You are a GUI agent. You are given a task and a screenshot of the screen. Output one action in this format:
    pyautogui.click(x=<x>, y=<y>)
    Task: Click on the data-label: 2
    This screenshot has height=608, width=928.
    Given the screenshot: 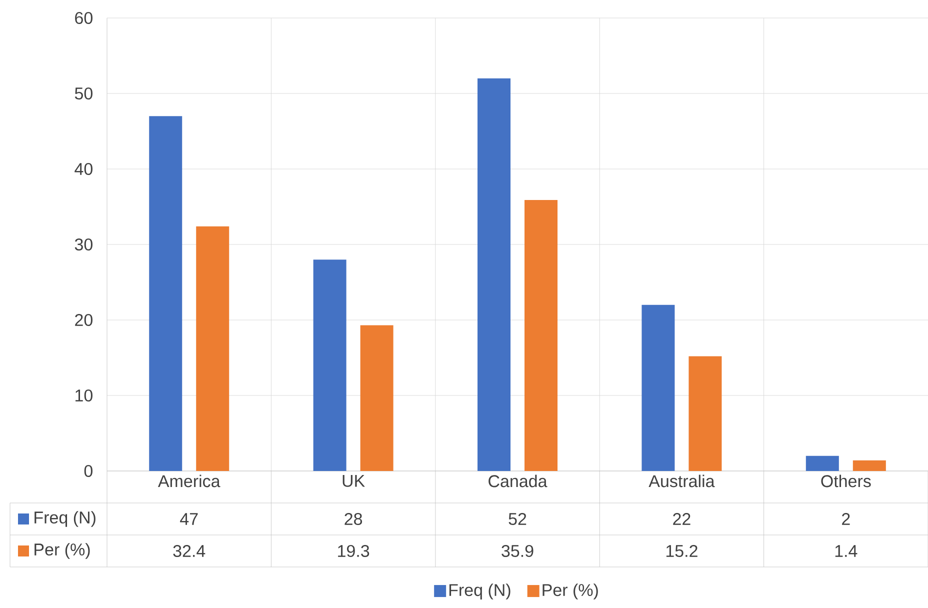 What is the action you would take?
    pyautogui.click(x=846, y=519)
    